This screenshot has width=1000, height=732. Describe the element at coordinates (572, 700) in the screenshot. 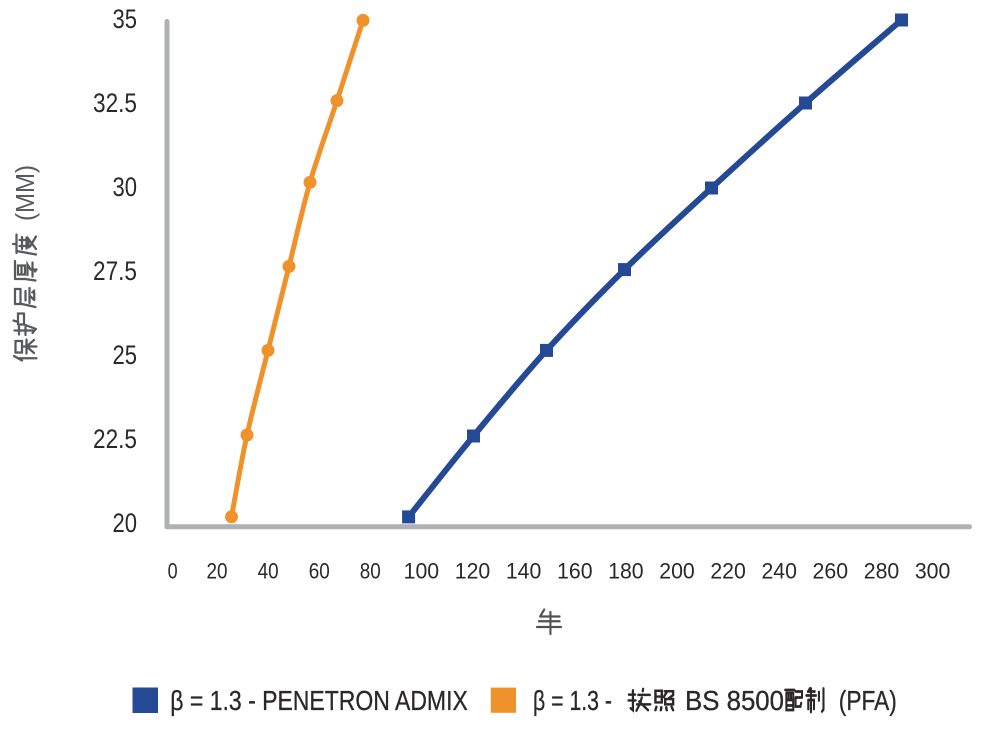

I see `svg-text: β = 1.3 -` at that location.